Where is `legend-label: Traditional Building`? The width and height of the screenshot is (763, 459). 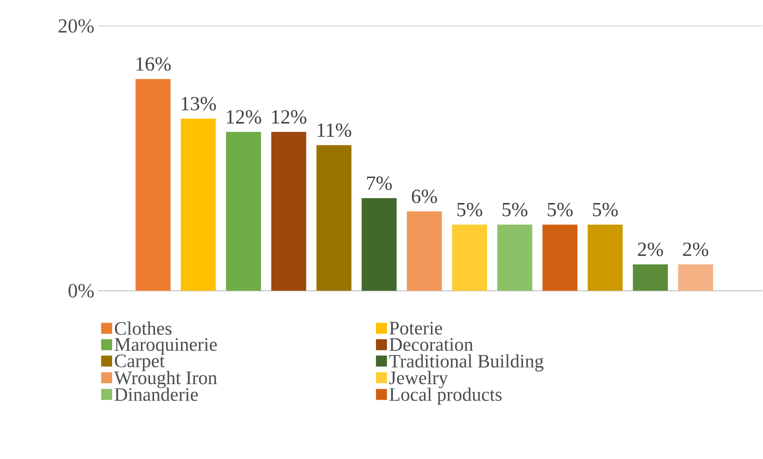
legend-label: Traditional Building is located at coordinates (466, 363).